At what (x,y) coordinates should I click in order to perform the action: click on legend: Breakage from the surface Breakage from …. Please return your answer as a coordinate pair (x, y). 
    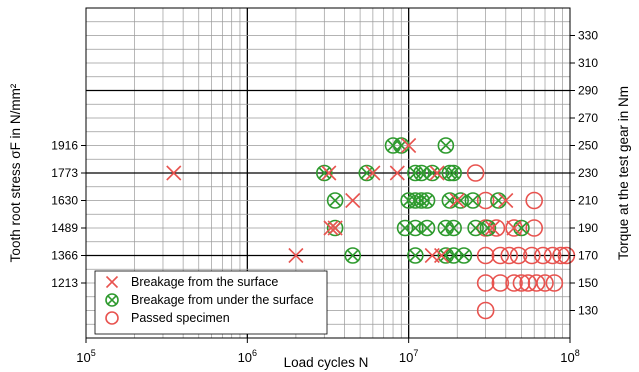
    Looking at the image, I should click on (211, 302).